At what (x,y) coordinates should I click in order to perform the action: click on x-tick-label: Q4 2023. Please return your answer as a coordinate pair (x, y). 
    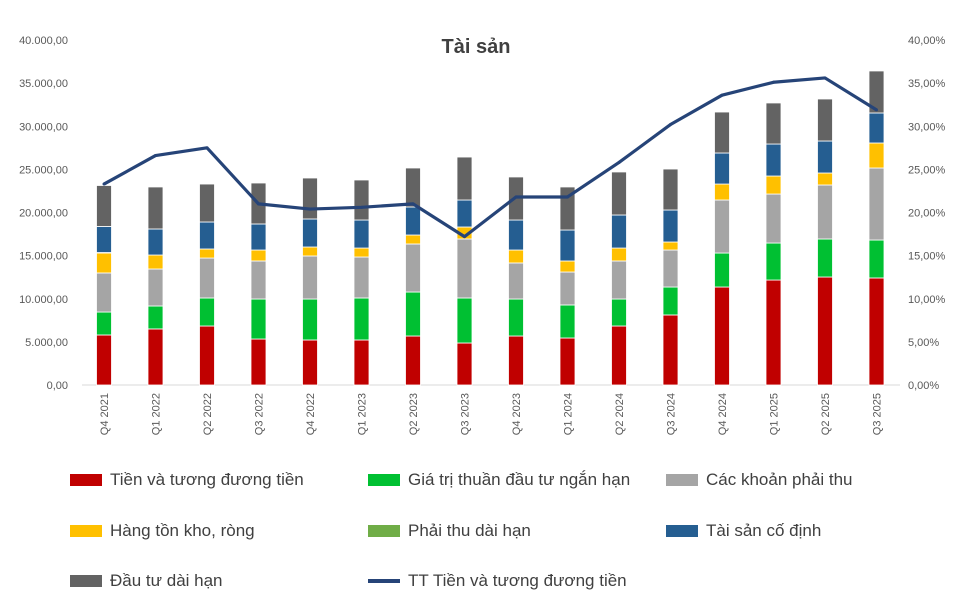
    Looking at the image, I should click on (517, 414).